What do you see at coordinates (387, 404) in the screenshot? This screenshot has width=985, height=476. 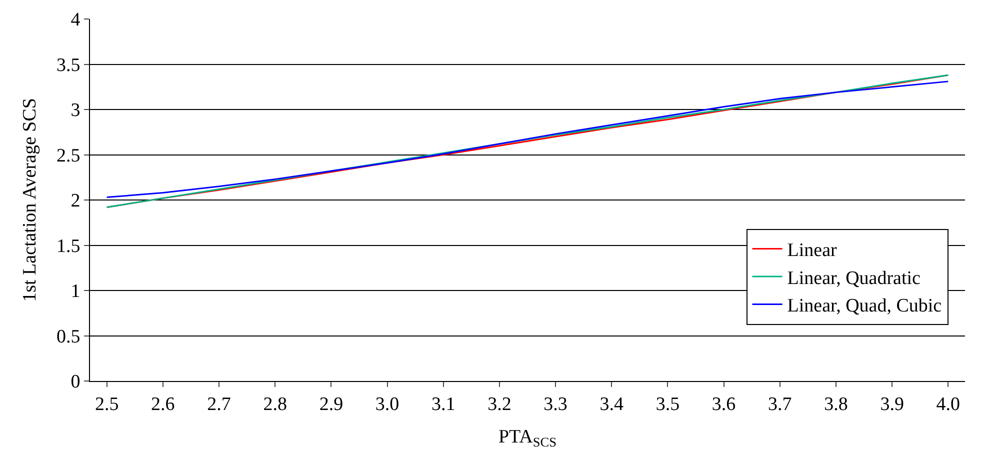 I see `x-tick-label: 3.0` at bounding box center [387, 404].